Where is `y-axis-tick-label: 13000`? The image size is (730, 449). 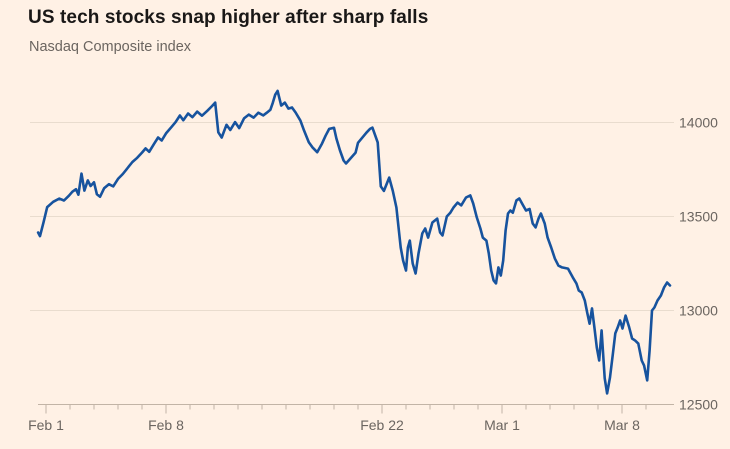 y-axis-tick-label: 13000 is located at coordinates (698, 311).